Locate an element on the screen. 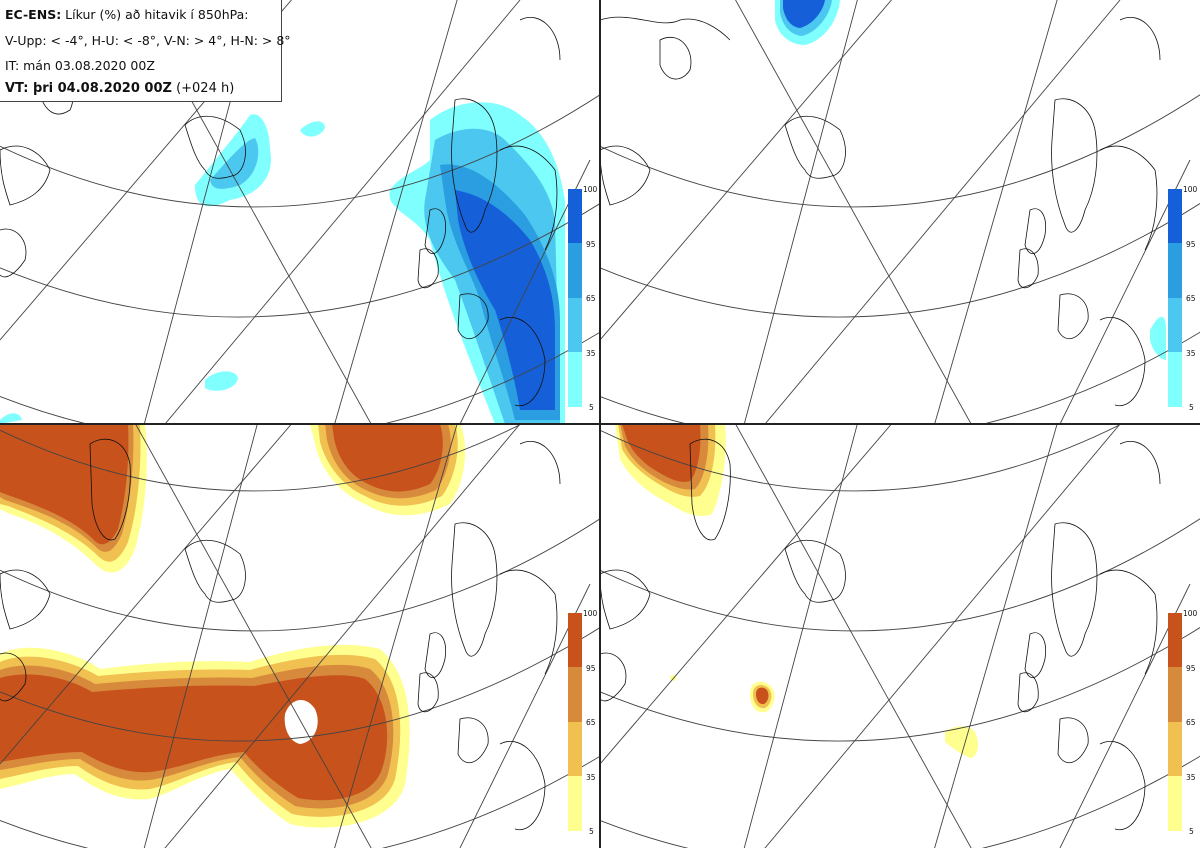 This screenshot has height=848, width=1200. panel-divider-horizontal is located at coordinates (600, 424).